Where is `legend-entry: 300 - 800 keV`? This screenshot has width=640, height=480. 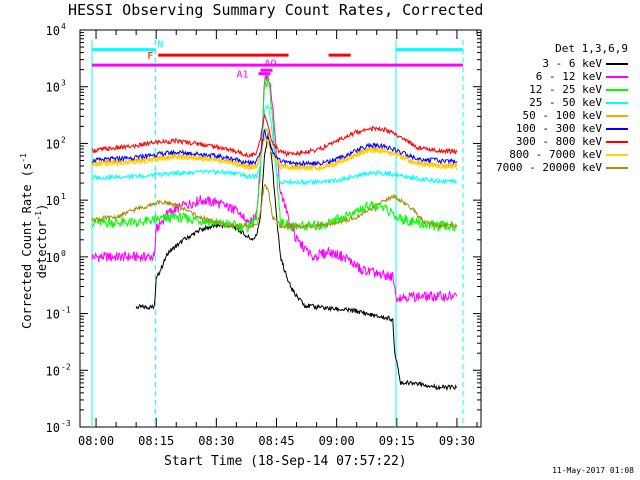 legend-entry: 300 - 800 keV is located at coordinates (554, 141).